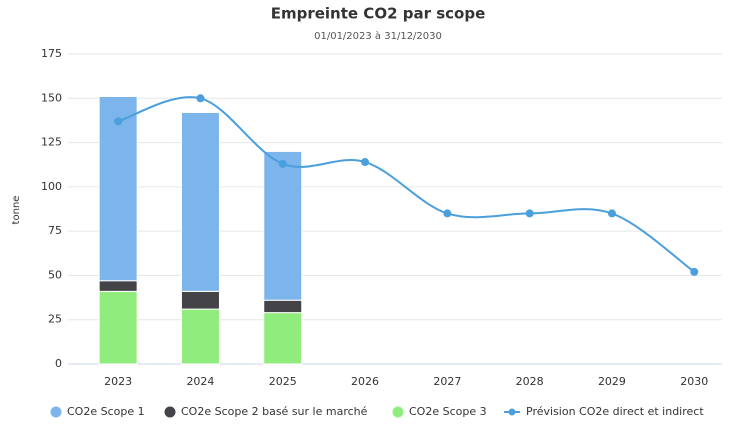 The height and width of the screenshot is (424, 730). What do you see at coordinates (200, 381) in the screenshot?
I see `x-tick-label: 2024` at bounding box center [200, 381].